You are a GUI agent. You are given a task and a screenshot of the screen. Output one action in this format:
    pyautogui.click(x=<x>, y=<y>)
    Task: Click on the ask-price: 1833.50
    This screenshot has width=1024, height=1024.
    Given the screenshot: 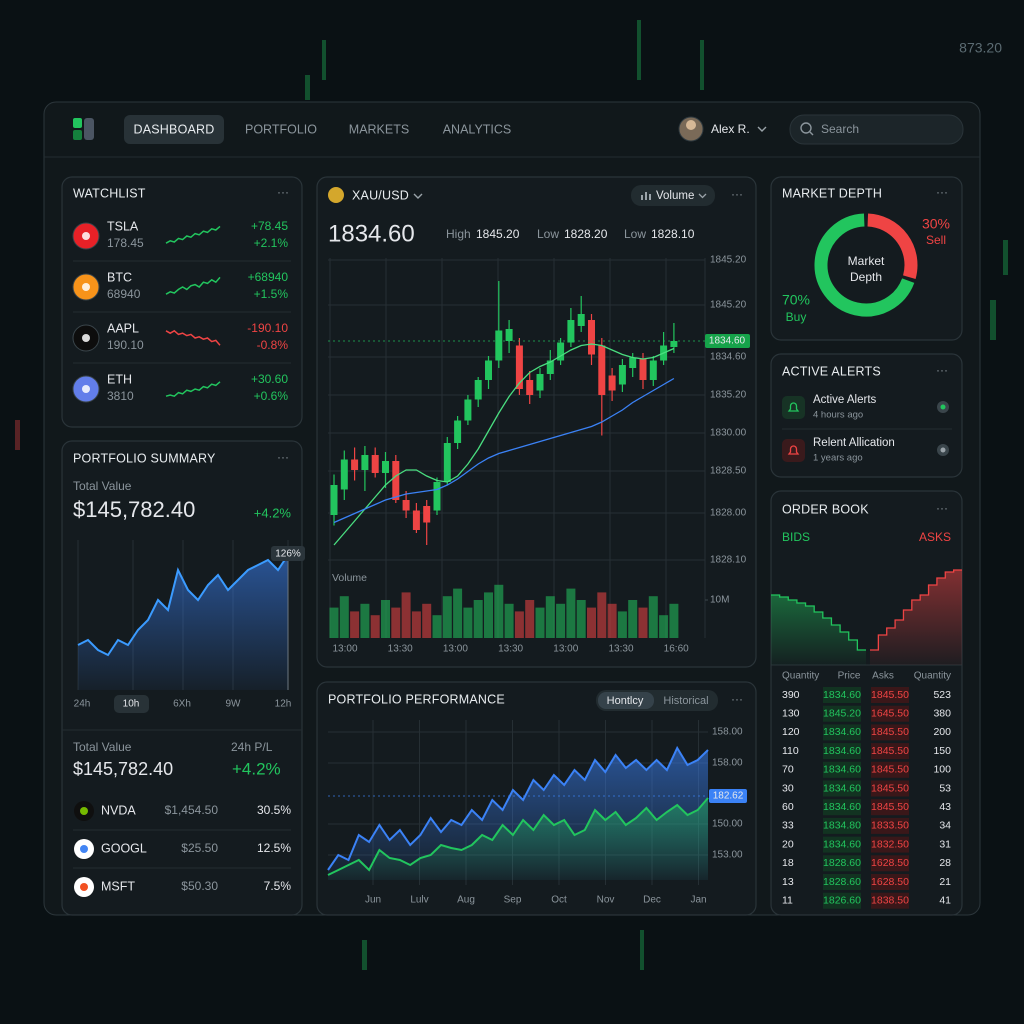 What is the action you would take?
    pyautogui.click(x=890, y=826)
    